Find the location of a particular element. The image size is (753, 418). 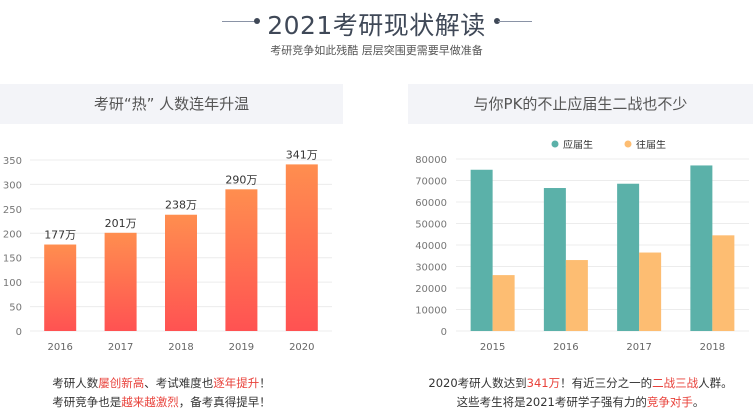

y-tick-label: 80000 is located at coordinates (431, 160).